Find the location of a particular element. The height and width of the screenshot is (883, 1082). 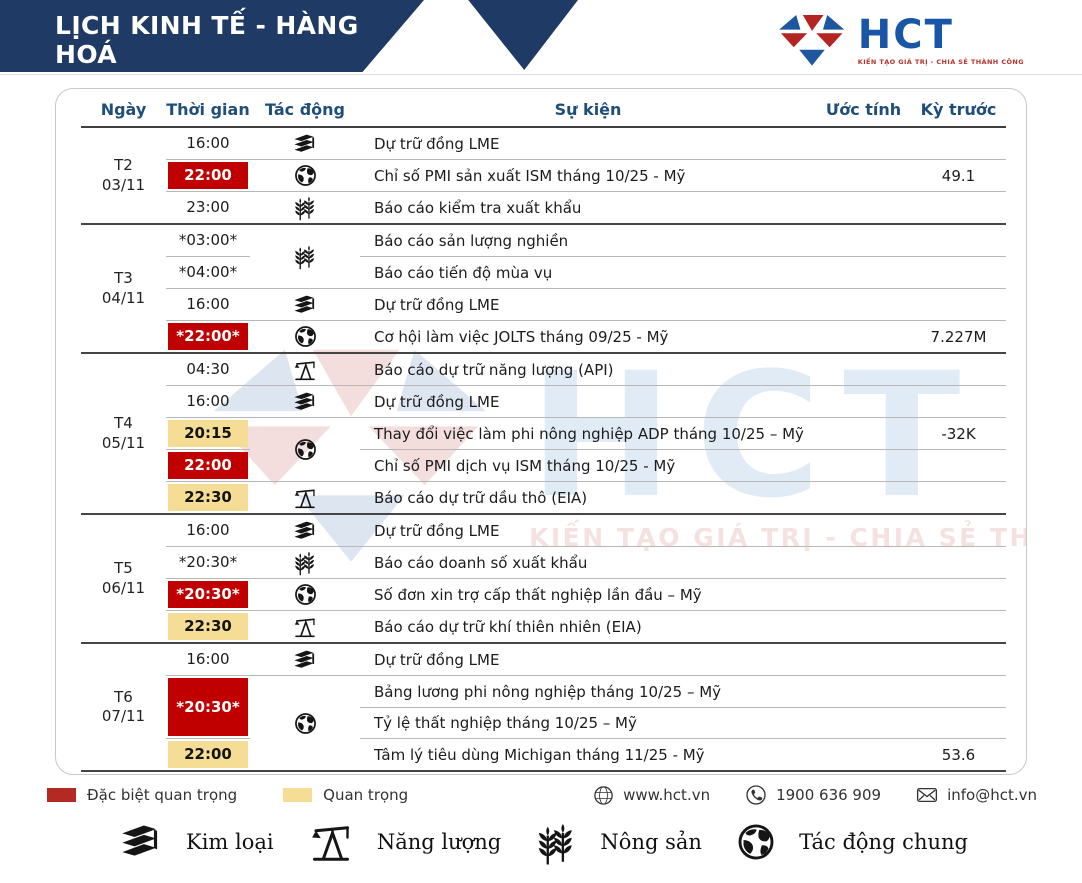

table-row: T2 03/11 16:00 Dự trữ đồng LME is located at coordinates (543, 176).